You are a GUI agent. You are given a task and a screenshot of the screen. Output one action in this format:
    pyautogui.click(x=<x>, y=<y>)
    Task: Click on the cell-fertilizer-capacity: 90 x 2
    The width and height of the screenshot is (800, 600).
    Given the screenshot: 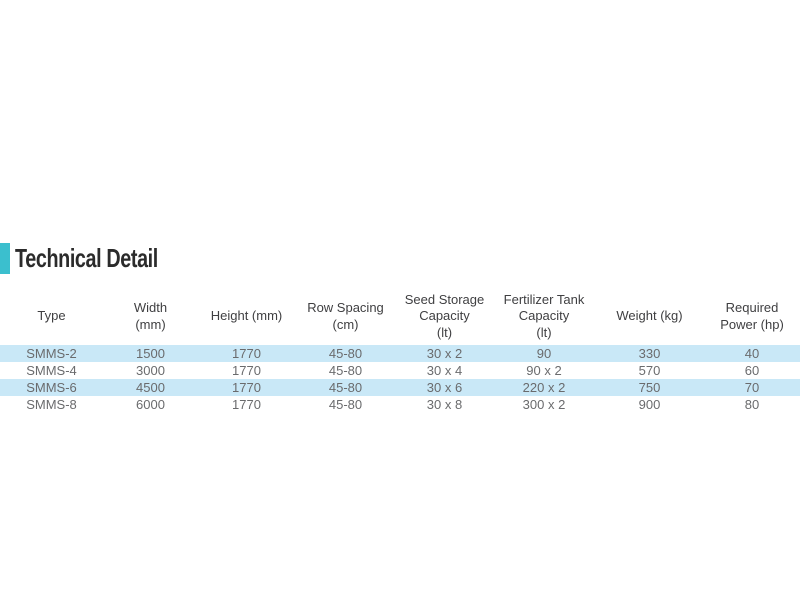 What is the action you would take?
    pyautogui.click(x=544, y=370)
    